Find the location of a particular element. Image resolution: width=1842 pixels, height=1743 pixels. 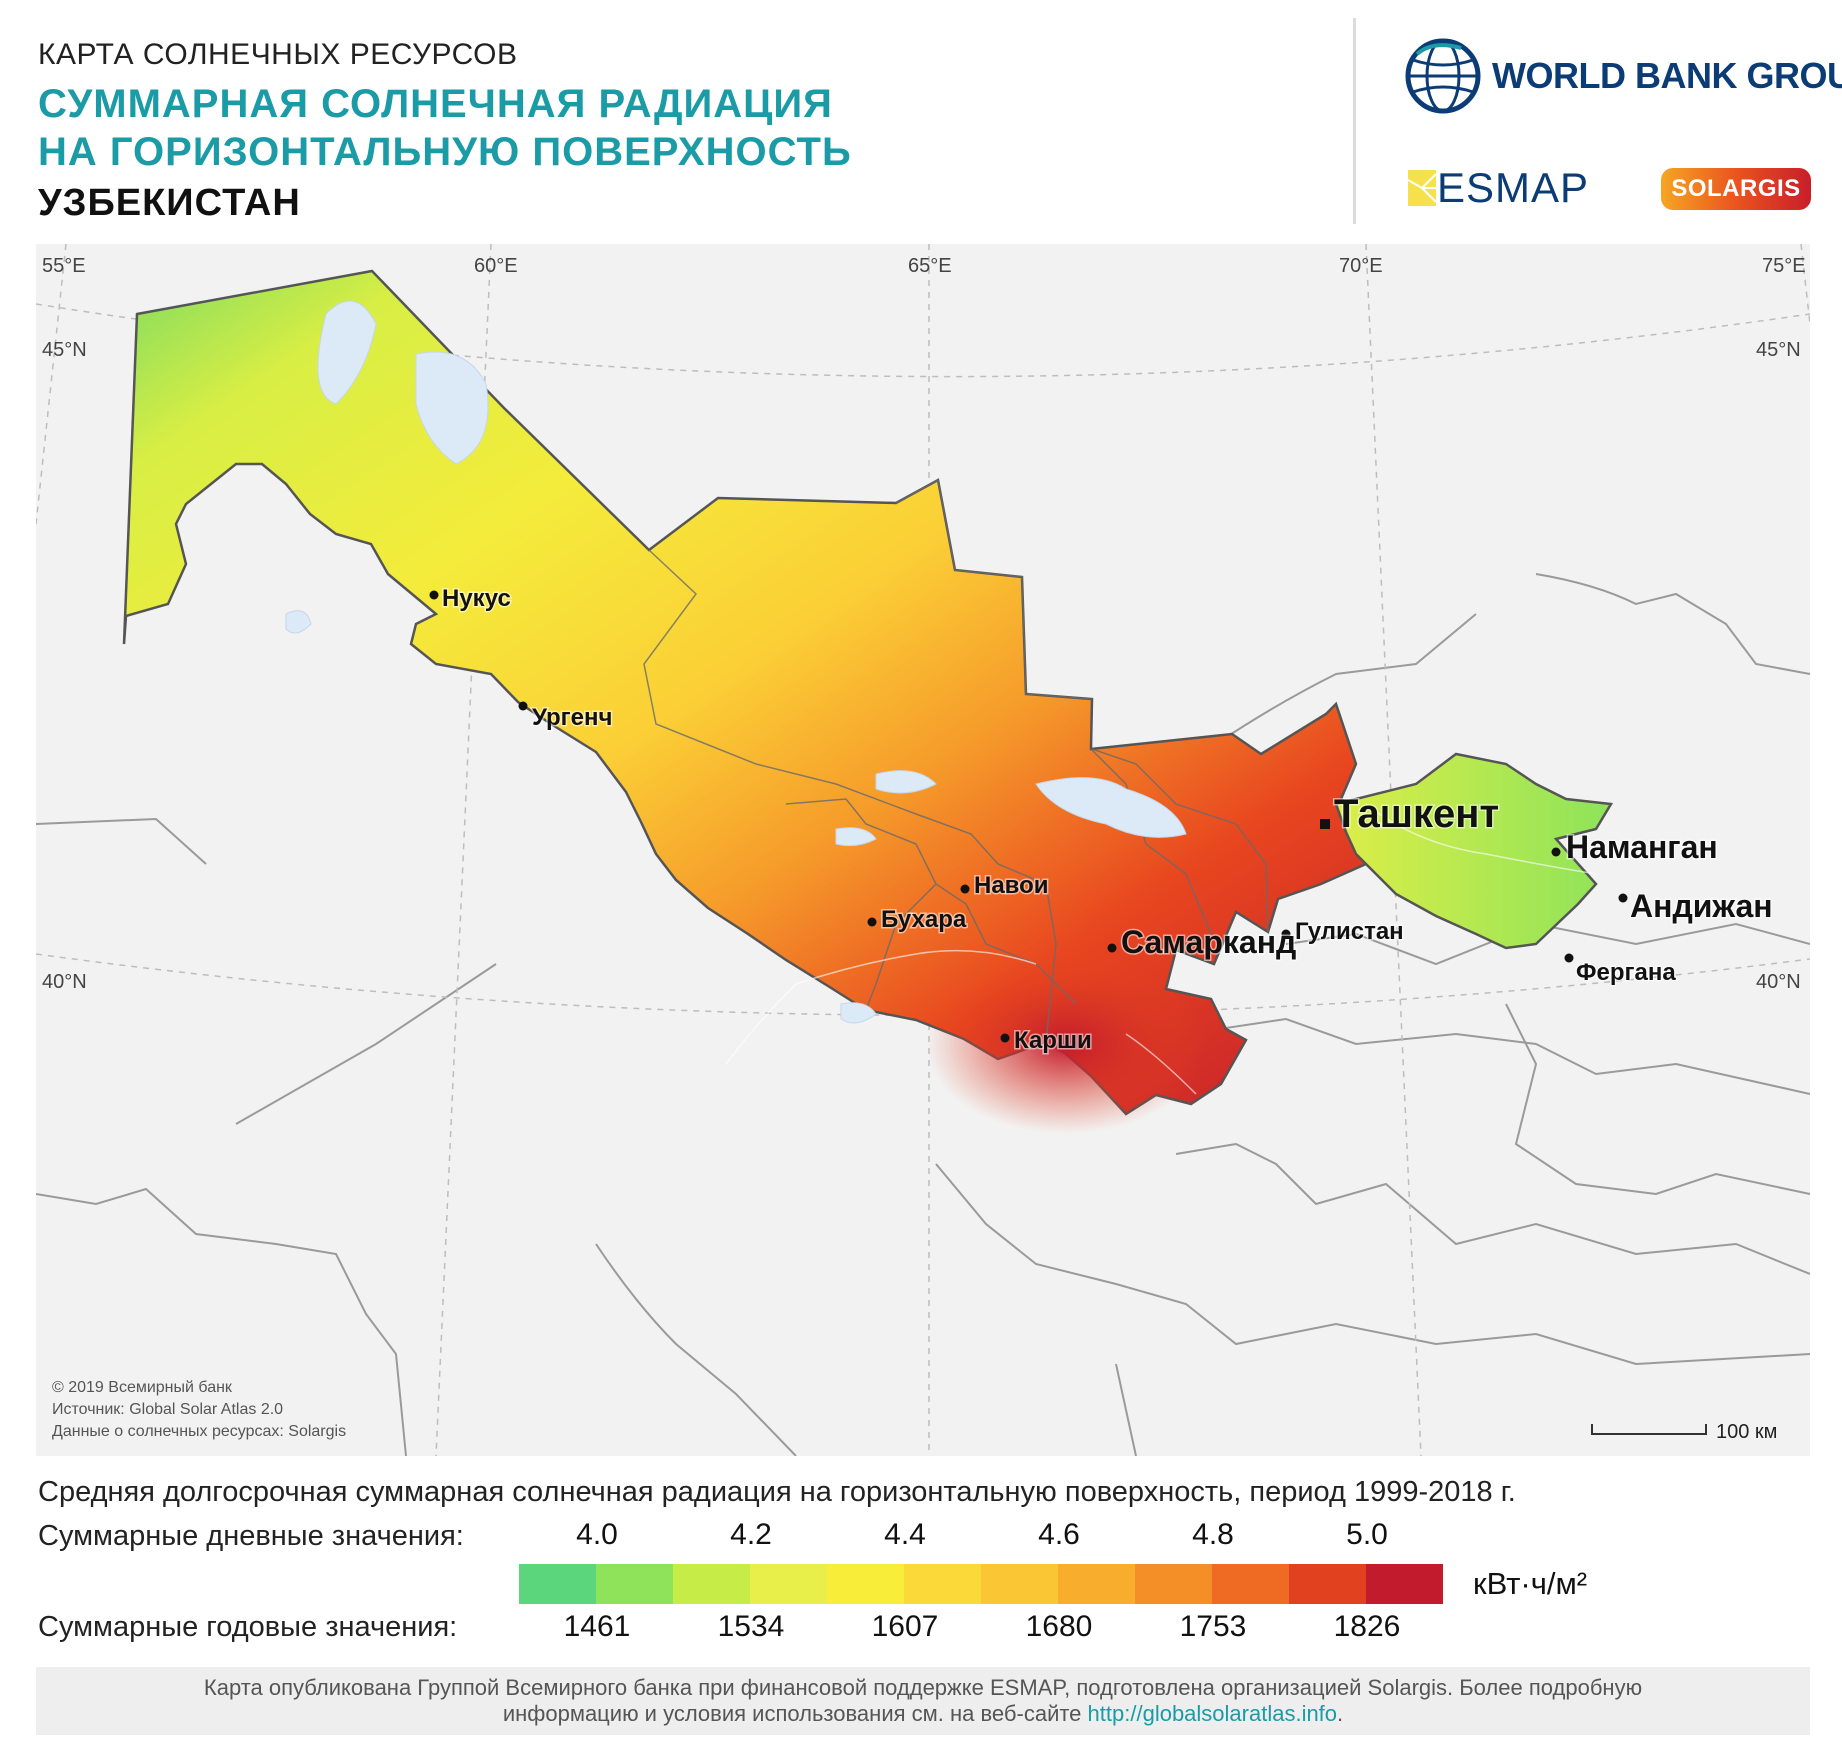

daily-tick: 4.2 is located at coordinates (751, 1534).